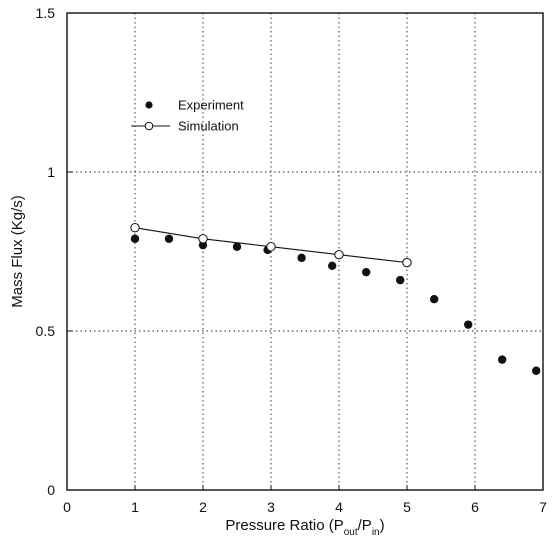 Image resolution: width=557 pixels, height=558 pixels. What do you see at coordinates (46, 331) in the screenshot?
I see `y-tick-label: 0.5` at bounding box center [46, 331].